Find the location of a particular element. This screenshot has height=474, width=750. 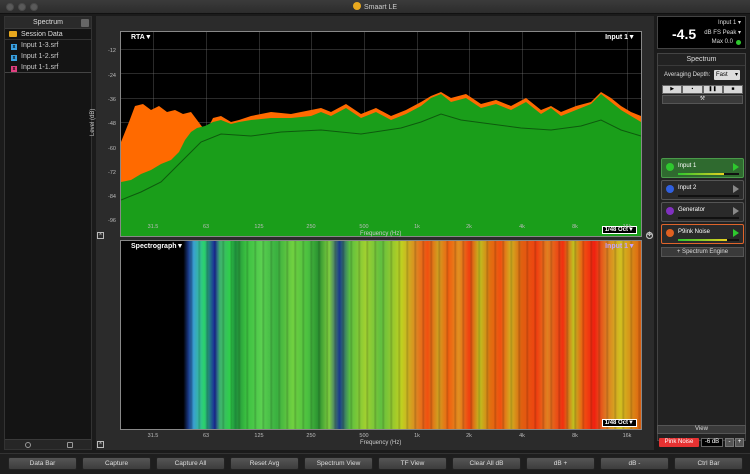

level-meter: Input 1 ▾ -4.5 dB FS Peak ▾ Max 0.0 is located at coordinates (701, 32).